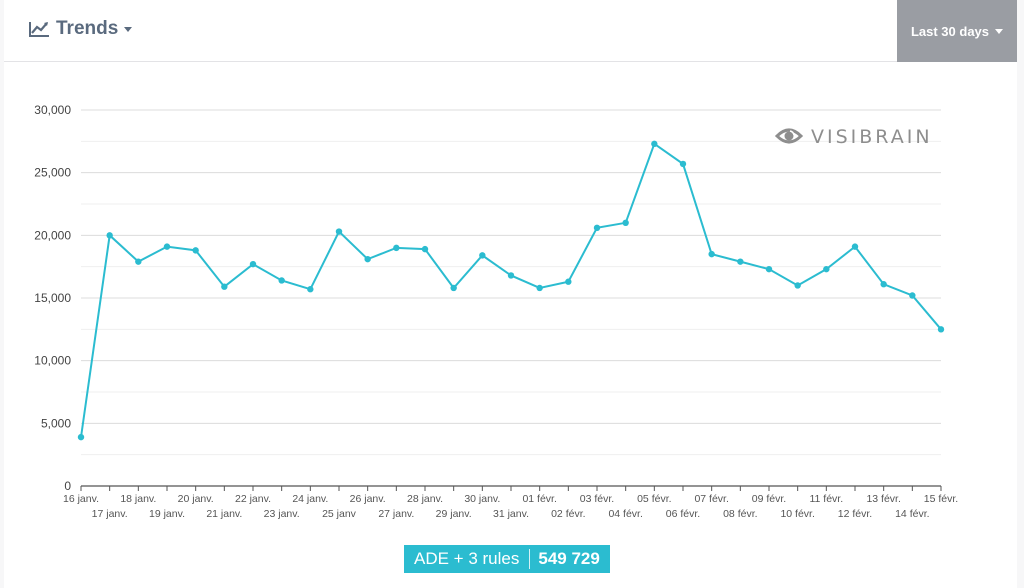 The width and height of the screenshot is (1024, 588). What do you see at coordinates (467, 558) in the screenshot?
I see `badge-label: ADE + 3 rules` at bounding box center [467, 558].